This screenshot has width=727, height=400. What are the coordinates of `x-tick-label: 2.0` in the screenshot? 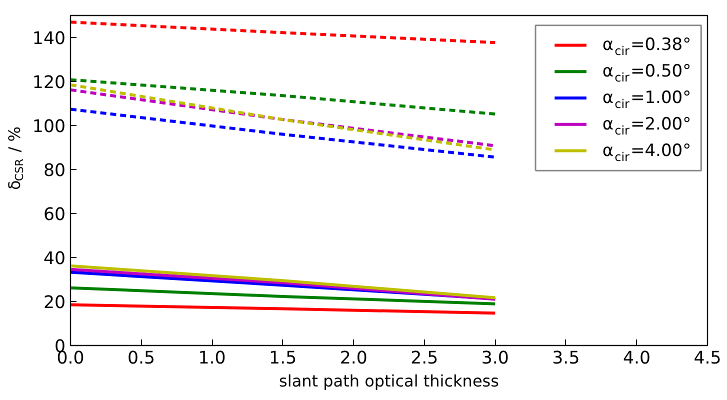 It's located at (354, 358).